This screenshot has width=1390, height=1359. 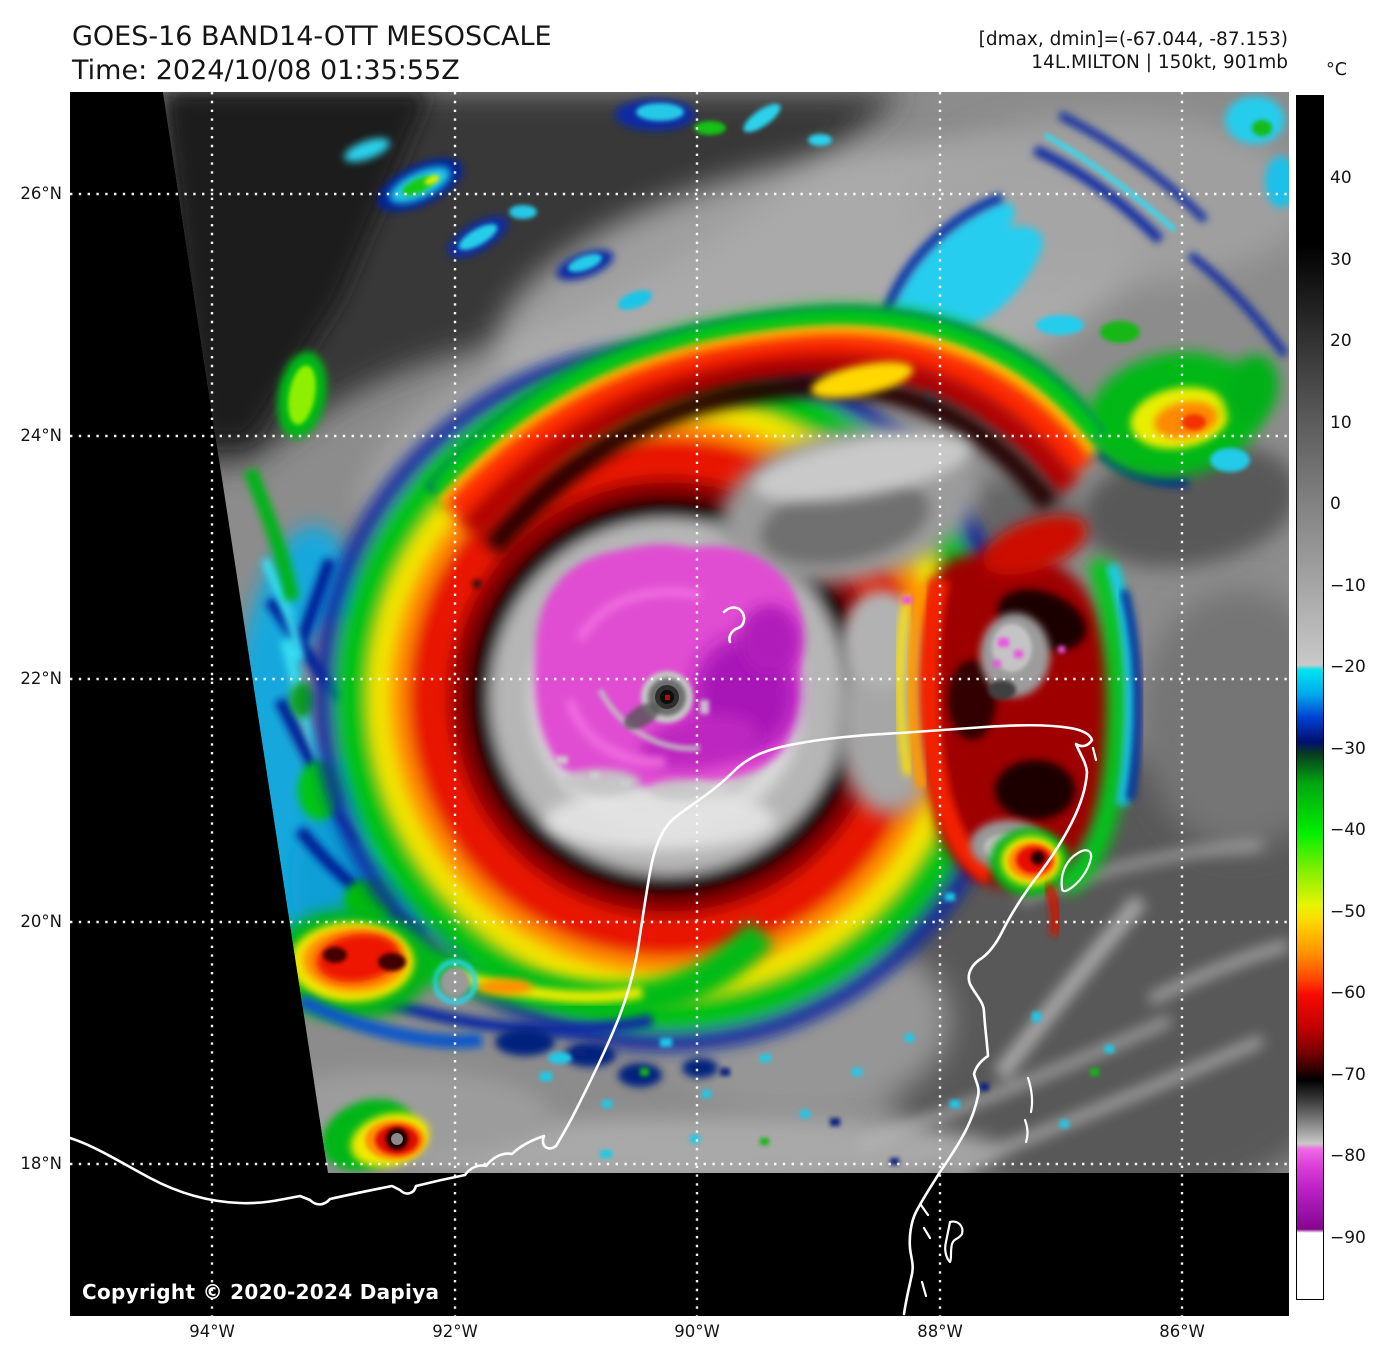 I want to click on copyright-label: Copyright © 2020-2024 Dapiya, so click(x=261, y=1292).